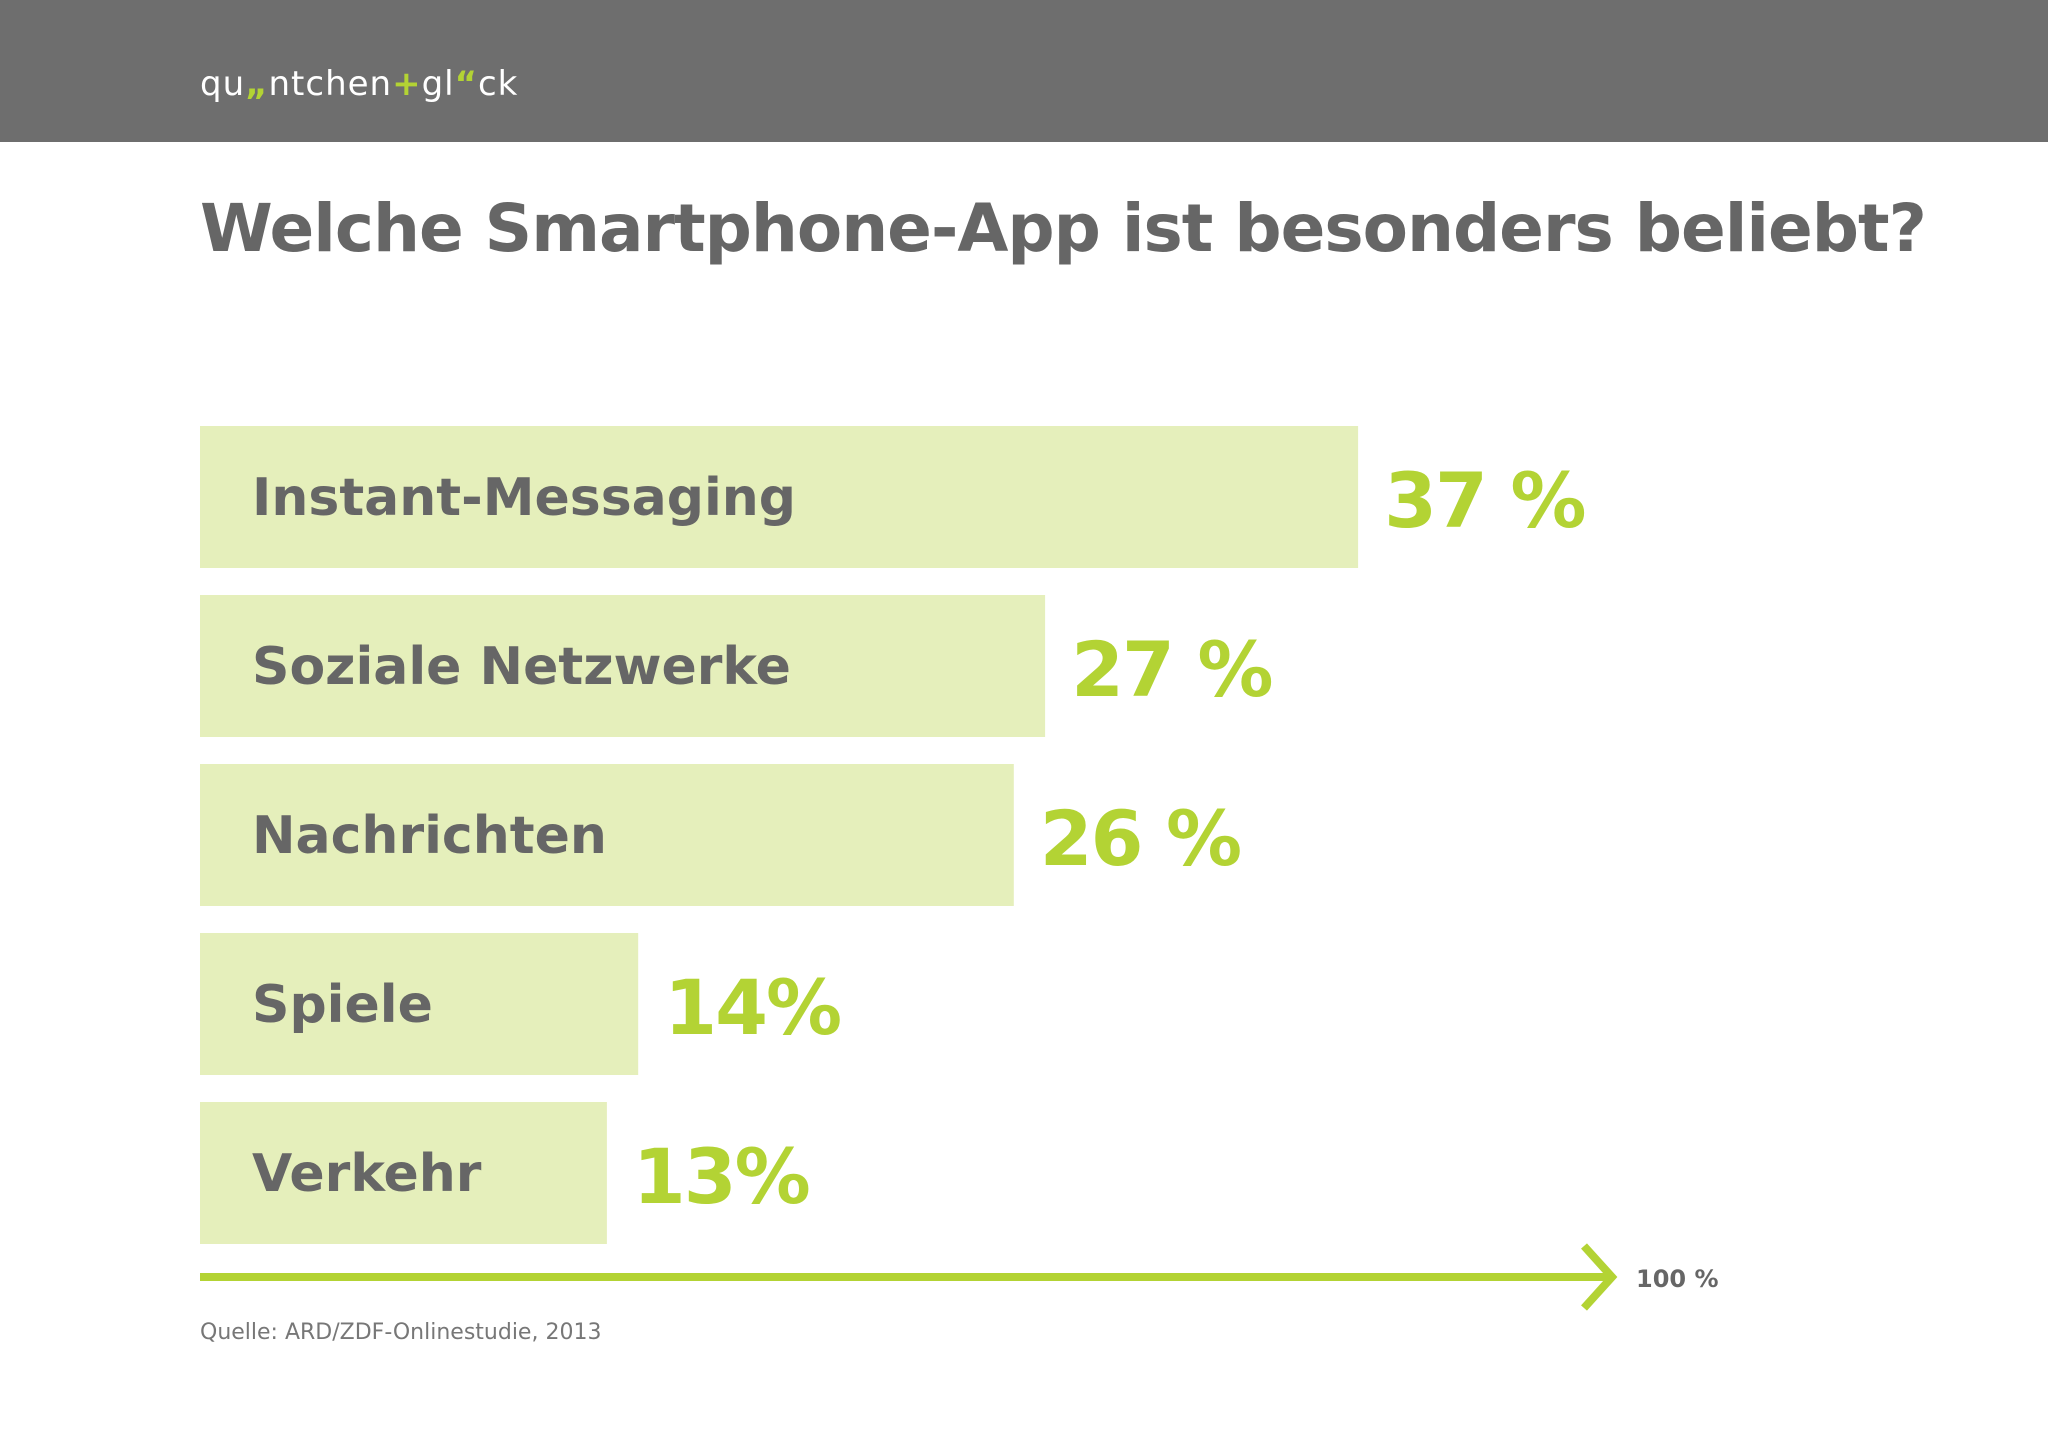 Image resolution: width=2048 pixels, height=1448 pixels. I want to click on value-label-soziale-netzwerke: 27 %, so click(1171, 669).